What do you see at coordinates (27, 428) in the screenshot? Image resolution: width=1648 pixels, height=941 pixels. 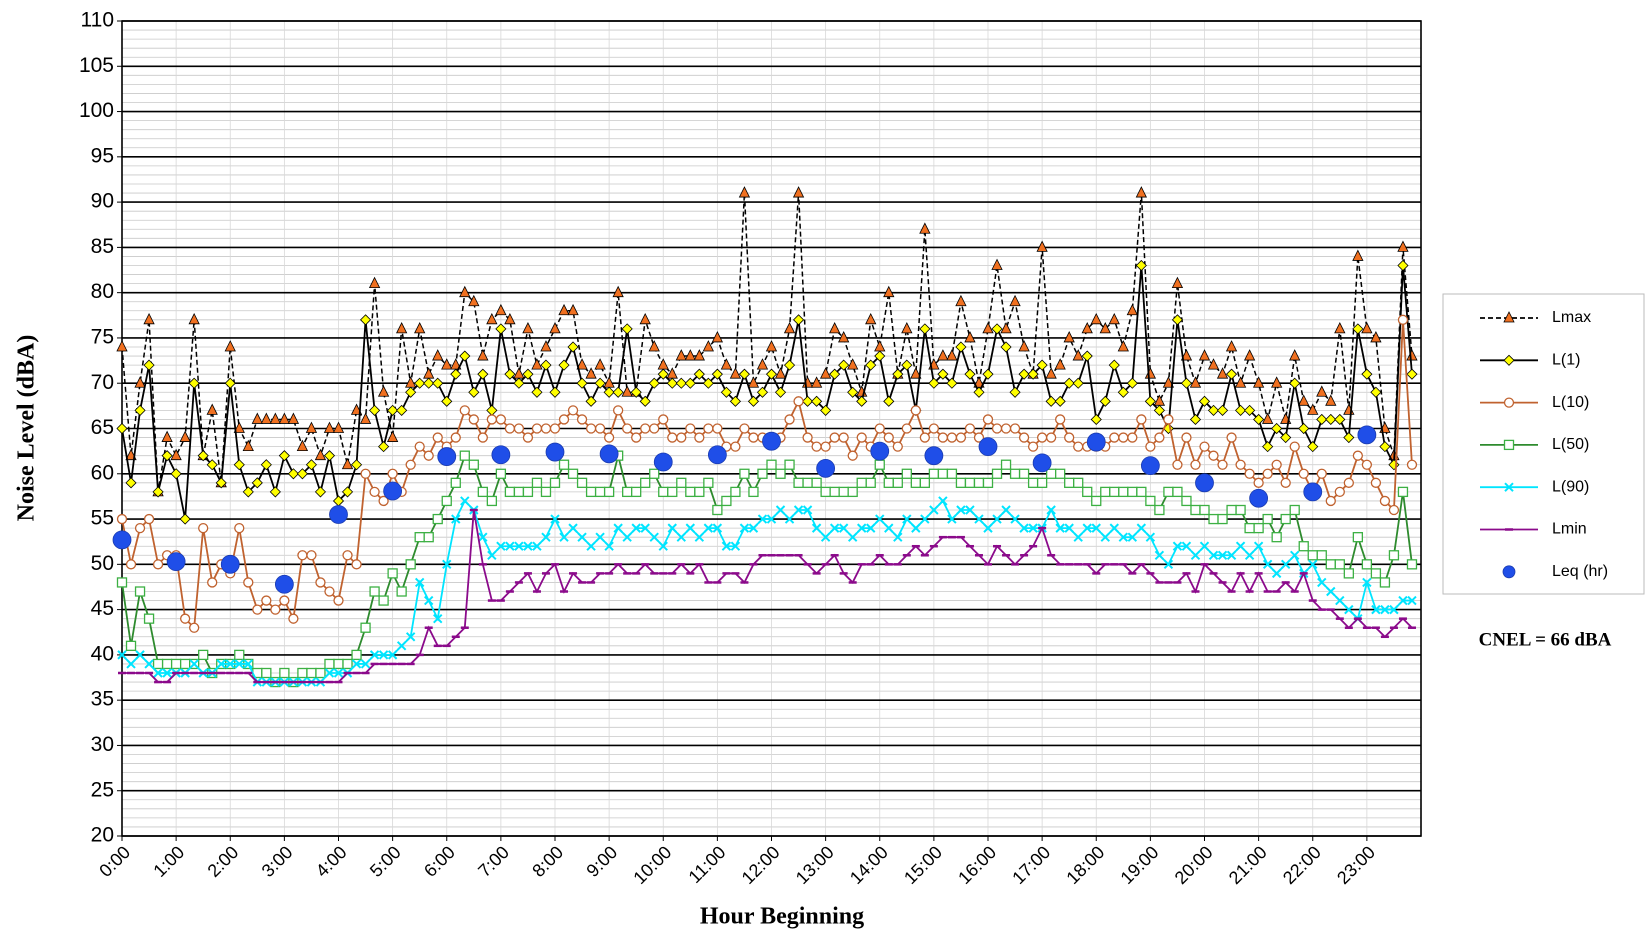 I see `y-axis-title: Noise Level (dBA)` at bounding box center [27, 428].